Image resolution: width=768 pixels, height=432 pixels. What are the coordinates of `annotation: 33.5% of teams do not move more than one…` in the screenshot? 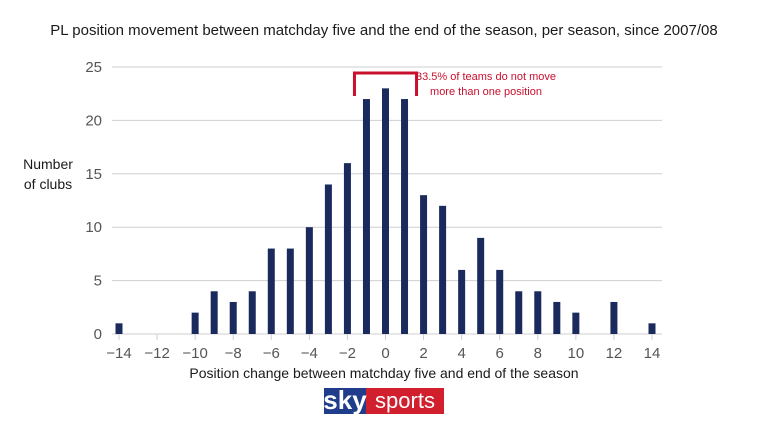 It's located at (454, 84).